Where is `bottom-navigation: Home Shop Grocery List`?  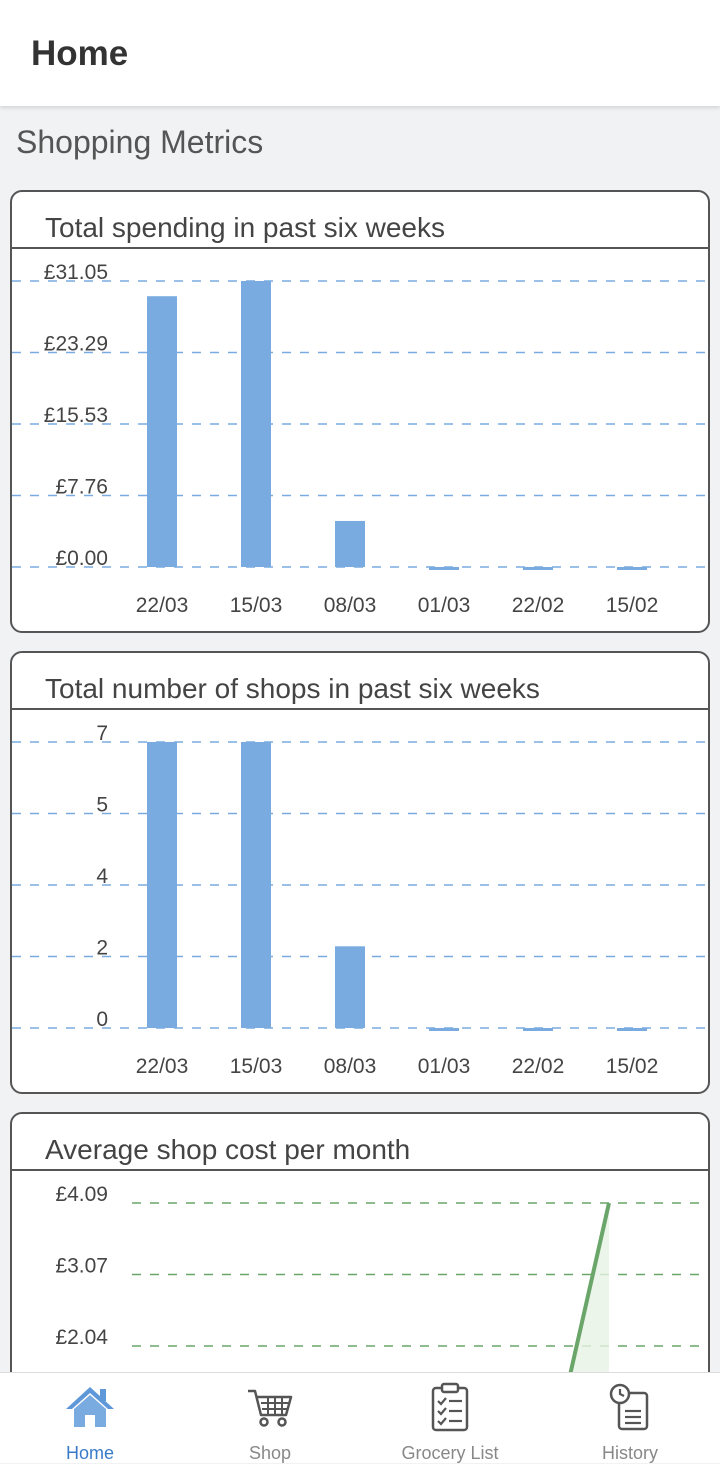 bottom-navigation: Home Shop Grocery List is located at coordinates (360, 1417).